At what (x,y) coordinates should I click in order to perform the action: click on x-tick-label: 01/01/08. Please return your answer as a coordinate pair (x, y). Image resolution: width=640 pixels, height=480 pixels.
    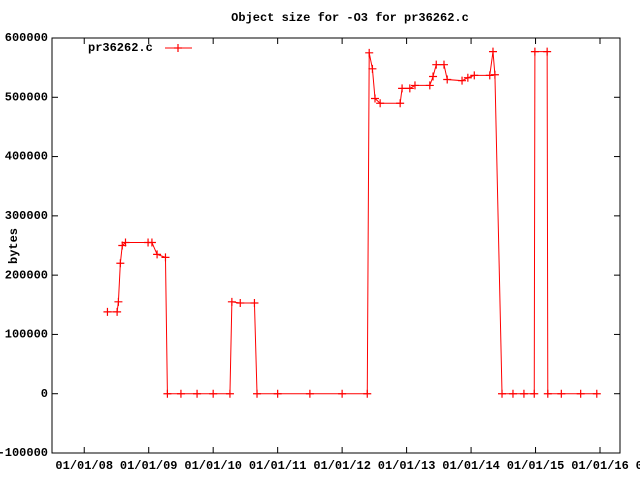
    Looking at the image, I should click on (84, 466).